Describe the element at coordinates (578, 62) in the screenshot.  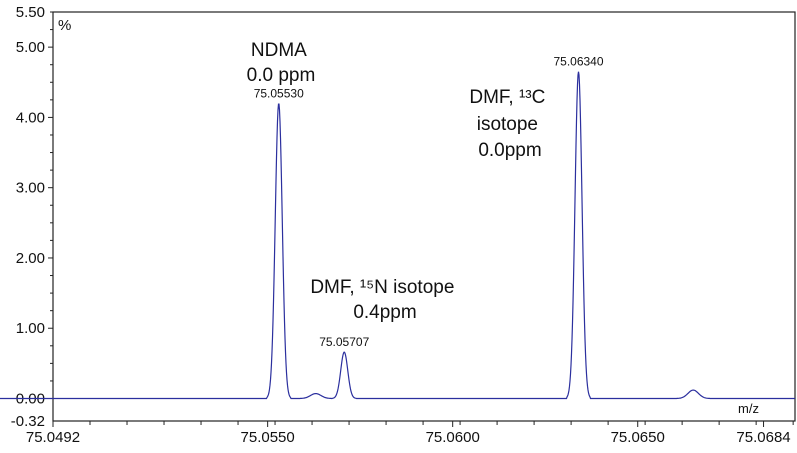
I see `peak-label: 75.06340` at that location.